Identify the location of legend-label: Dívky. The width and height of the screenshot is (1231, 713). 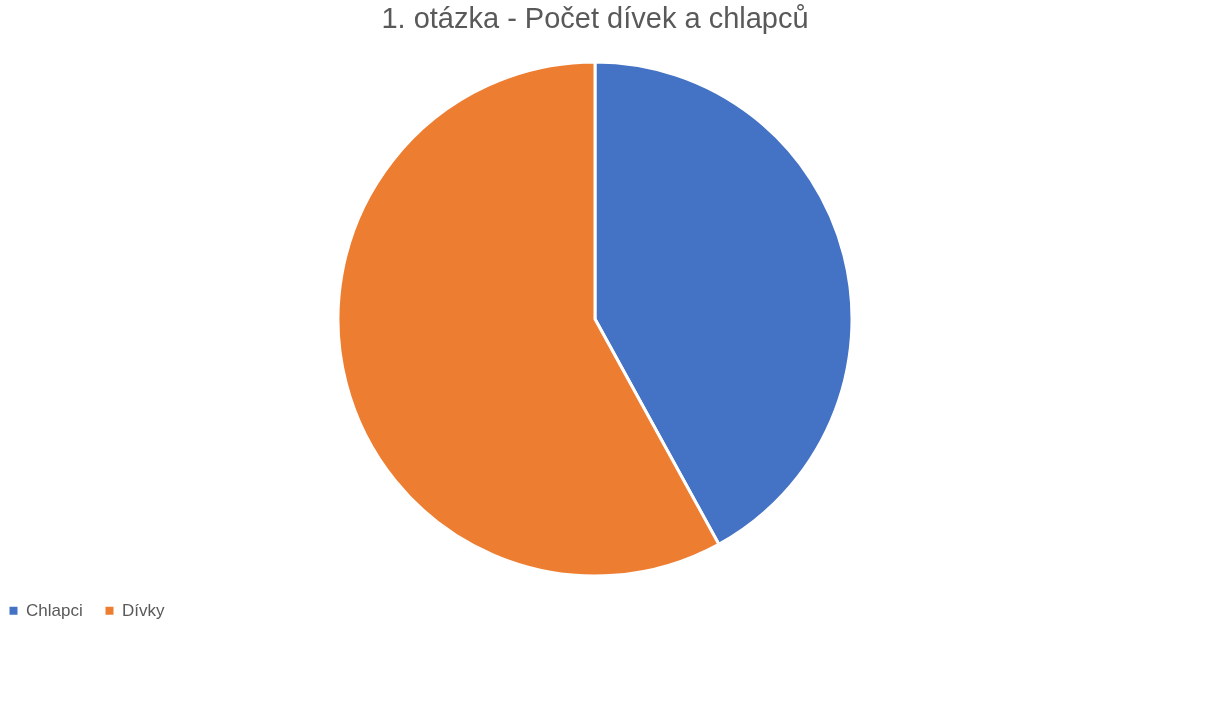
(143, 610).